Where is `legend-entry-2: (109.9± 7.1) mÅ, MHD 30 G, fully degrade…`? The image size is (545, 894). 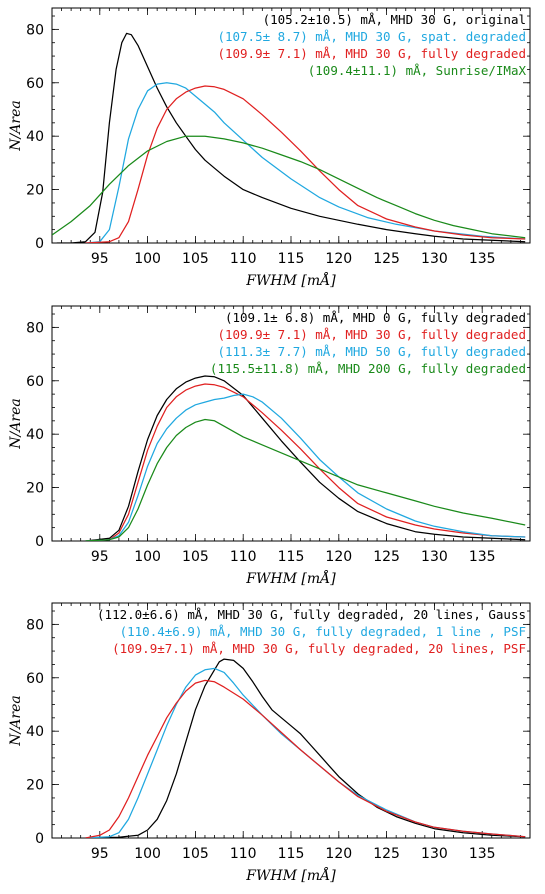
legend-entry-2: (109.9± 7.1) mÅ, MHD 30 G, fully degrade… is located at coordinates (371, 334).